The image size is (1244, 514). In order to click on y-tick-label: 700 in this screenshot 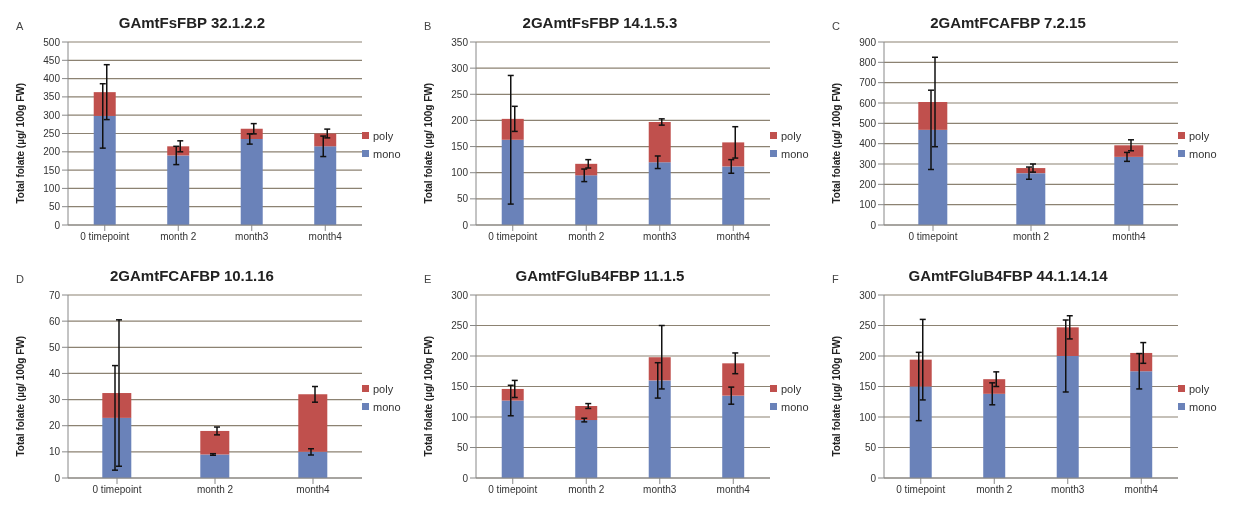, I will do `click(868, 83)`.